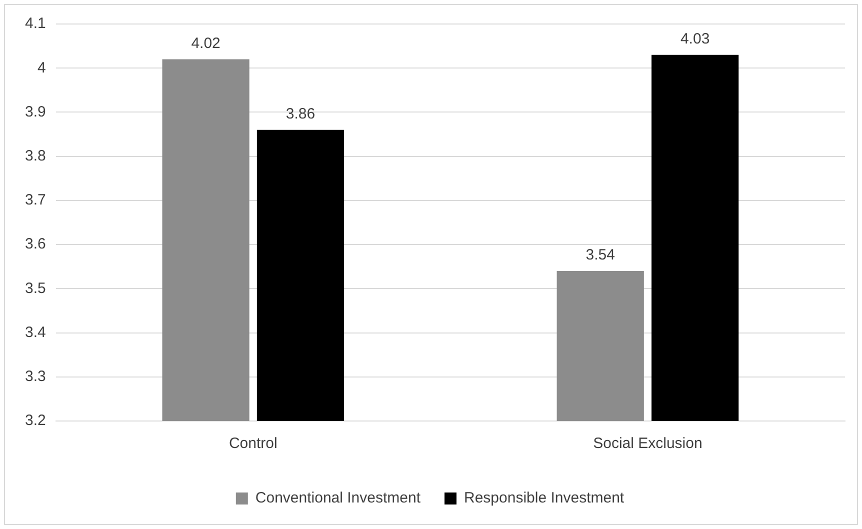 The width and height of the screenshot is (862, 529). Describe the element at coordinates (600, 255) in the screenshot. I see `data-label: 3.54` at that location.